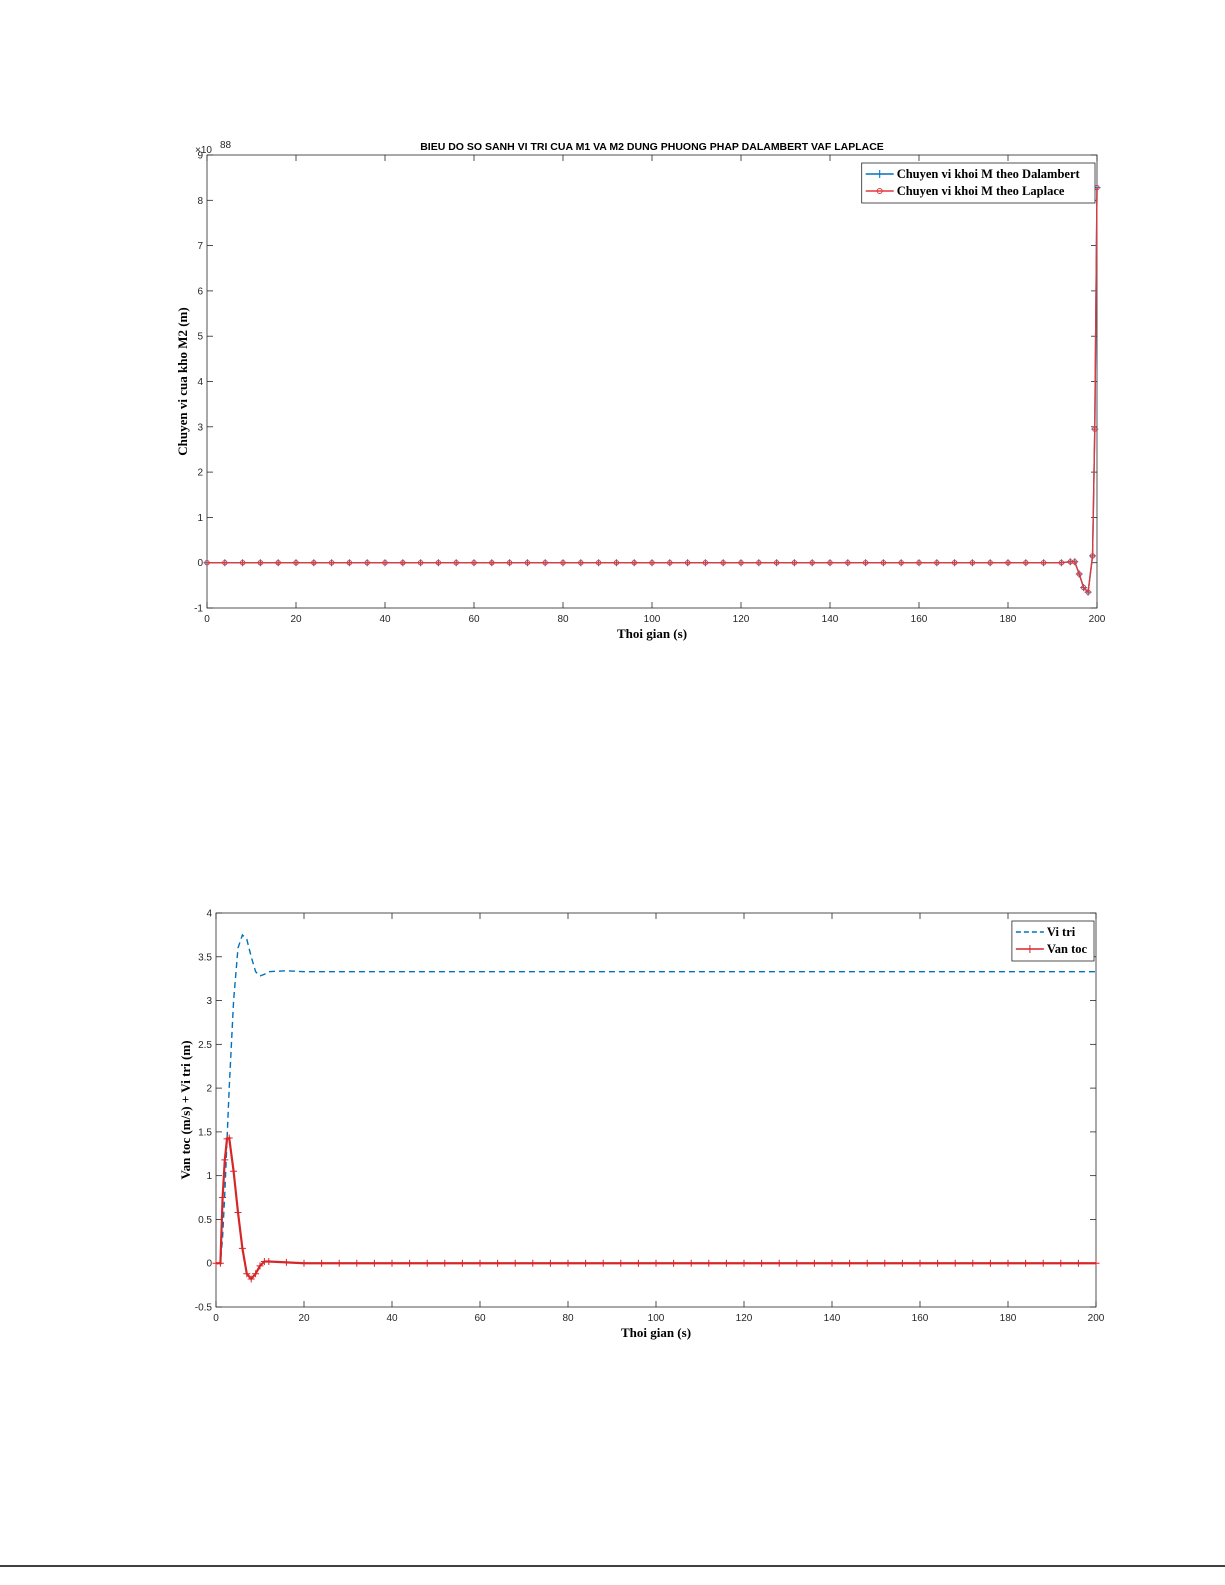  I want to click on x-tick-label: 100, so click(652, 619).